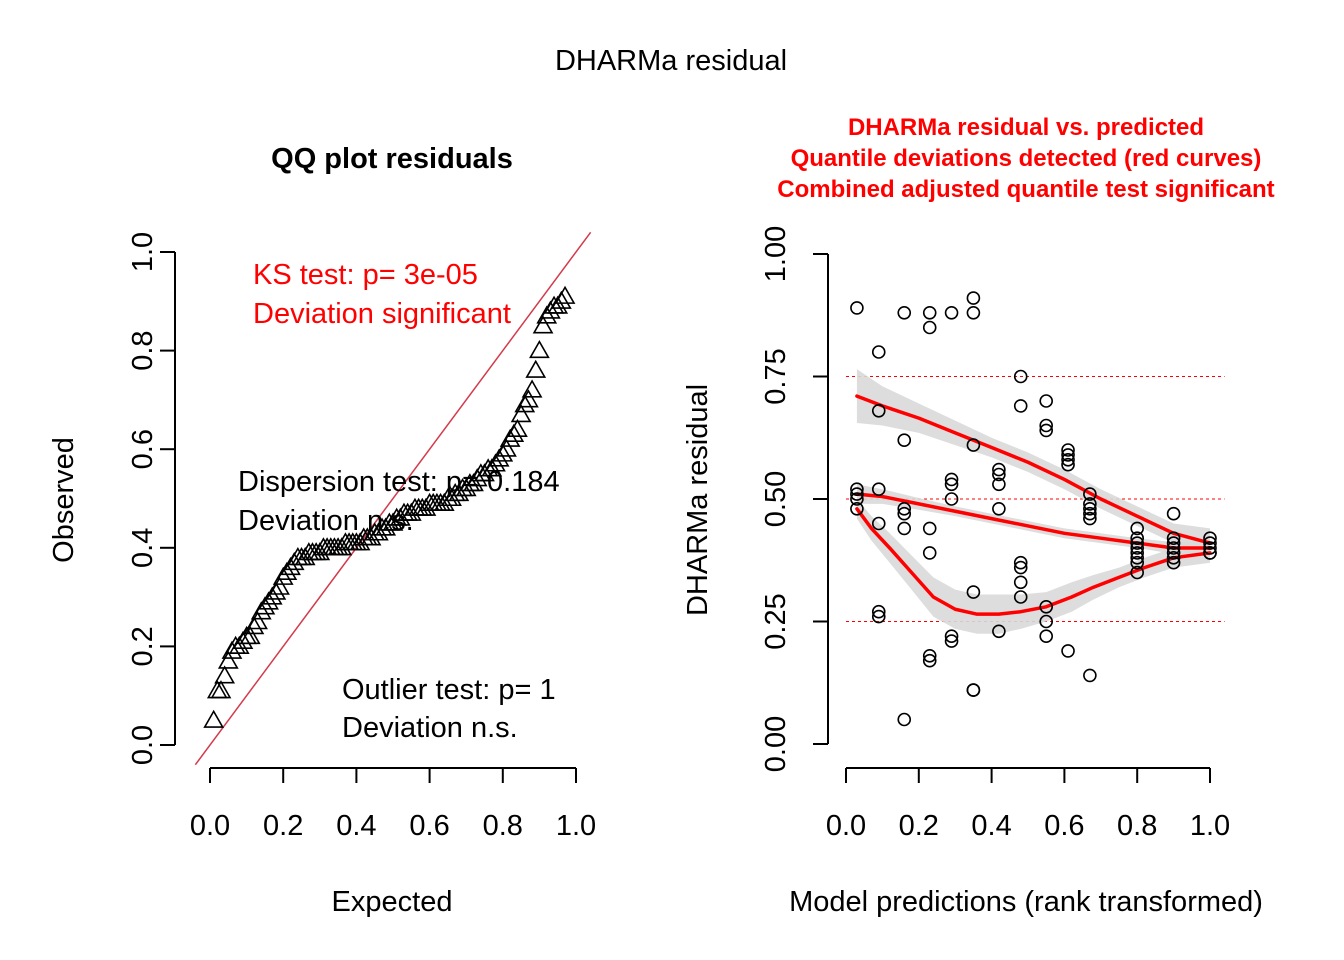 The height and width of the screenshot is (960, 1344). What do you see at coordinates (846, 826) in the screenshot?
I see `rv-x-tick-label: 0.0` at bounding box center [846, 826].